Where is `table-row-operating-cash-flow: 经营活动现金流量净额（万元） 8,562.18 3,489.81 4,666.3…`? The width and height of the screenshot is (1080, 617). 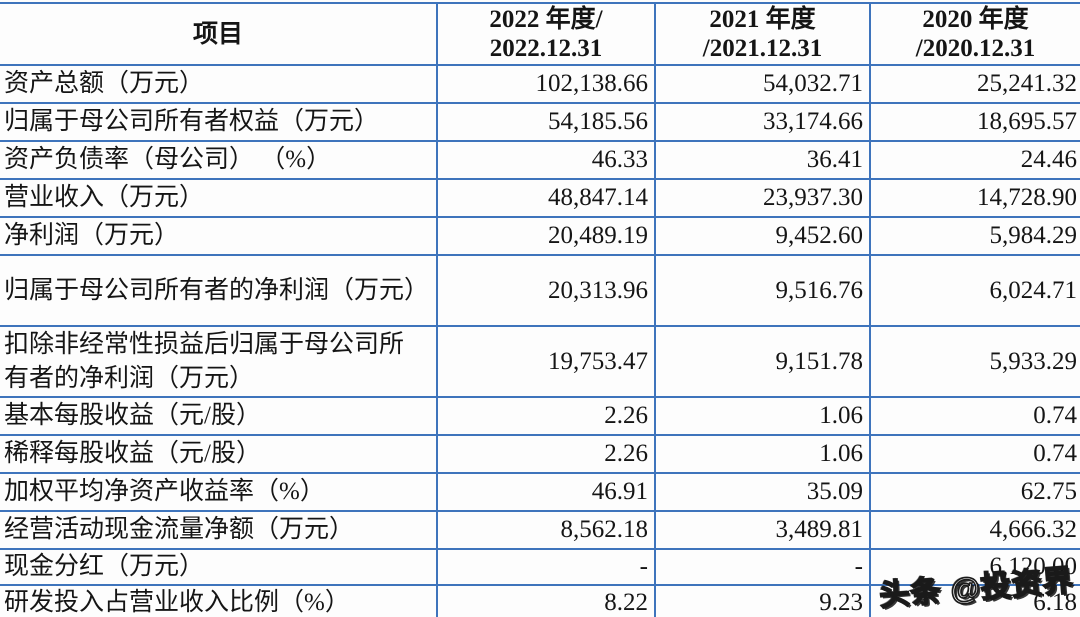 table-row-operating-cash-flow: 经营活动现金流量净额（万元） 8,562.18 3,489.81 4,666.3… is located at coordinates (540, 530).